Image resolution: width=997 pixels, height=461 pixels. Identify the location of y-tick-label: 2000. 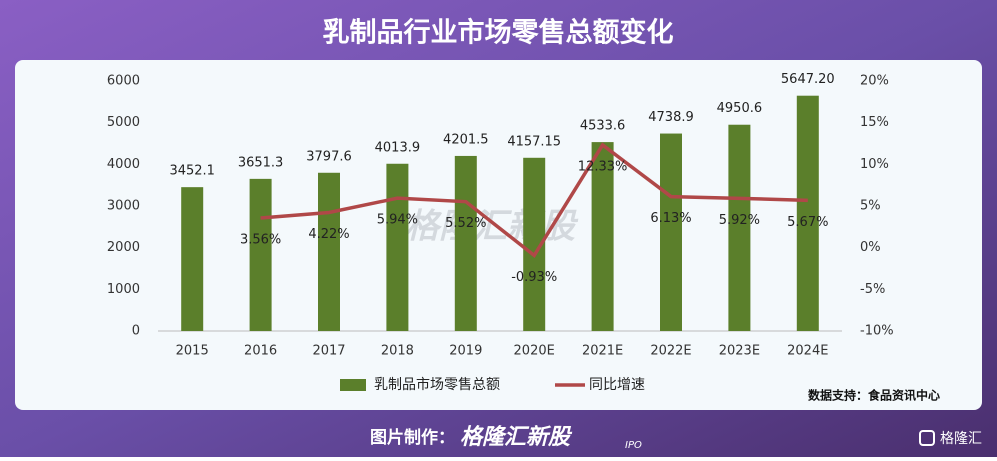
(123, 247).